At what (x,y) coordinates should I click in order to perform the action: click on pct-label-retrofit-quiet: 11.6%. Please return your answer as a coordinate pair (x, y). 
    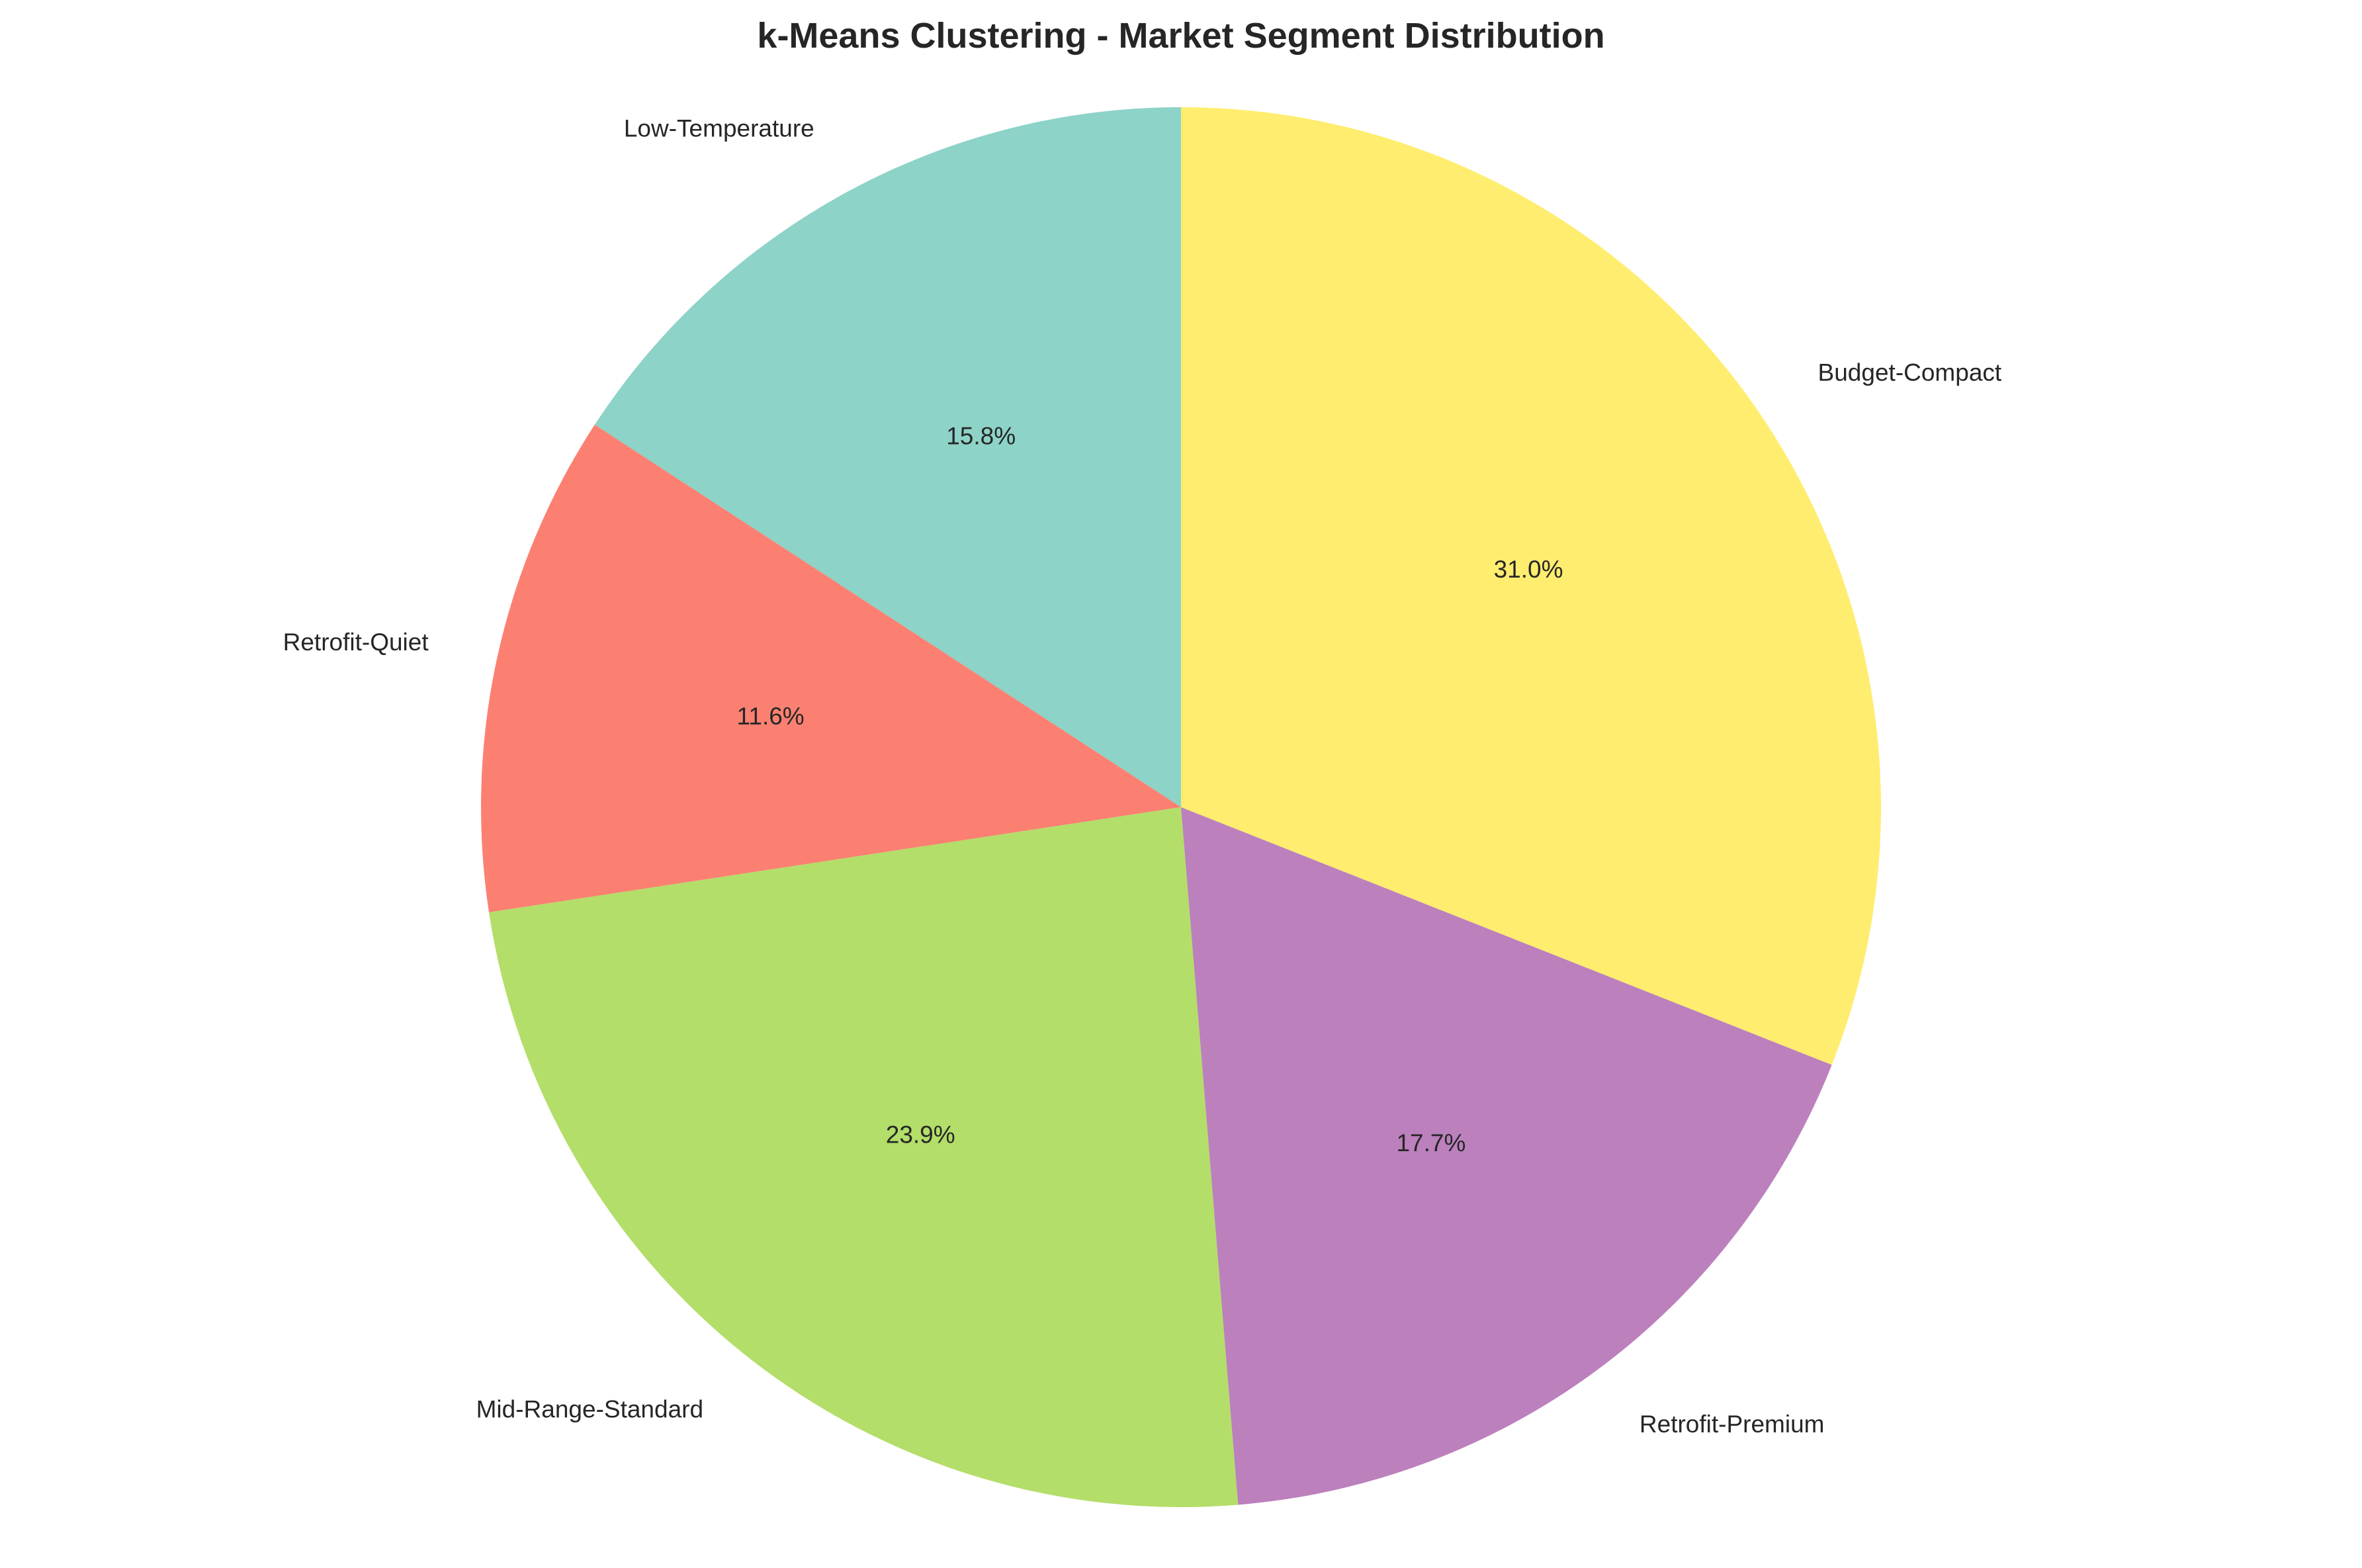
    Looking at the image, I should click on (771, 717).